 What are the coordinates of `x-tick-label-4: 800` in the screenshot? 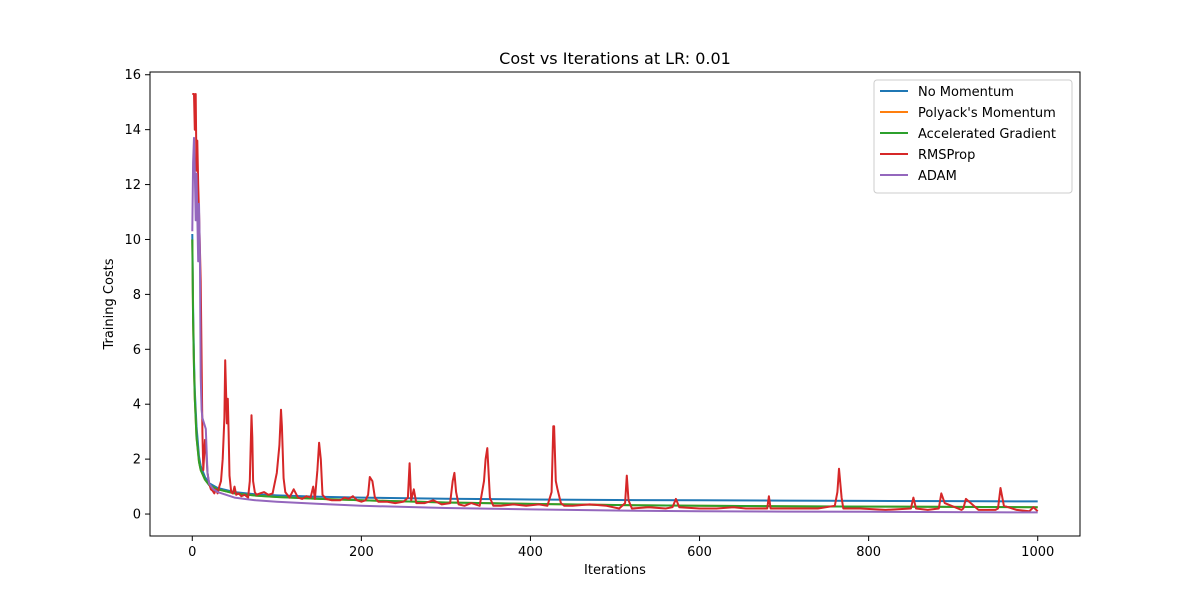 It's located at (868, 552).